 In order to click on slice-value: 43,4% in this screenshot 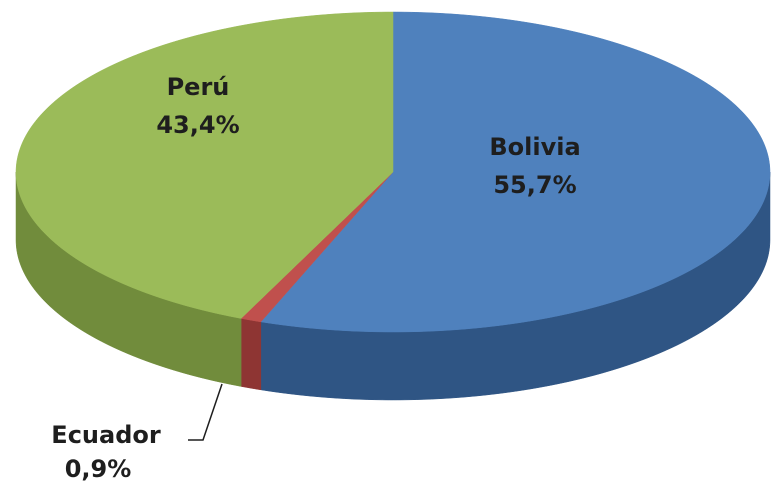, I will do `click(197, 125)`.